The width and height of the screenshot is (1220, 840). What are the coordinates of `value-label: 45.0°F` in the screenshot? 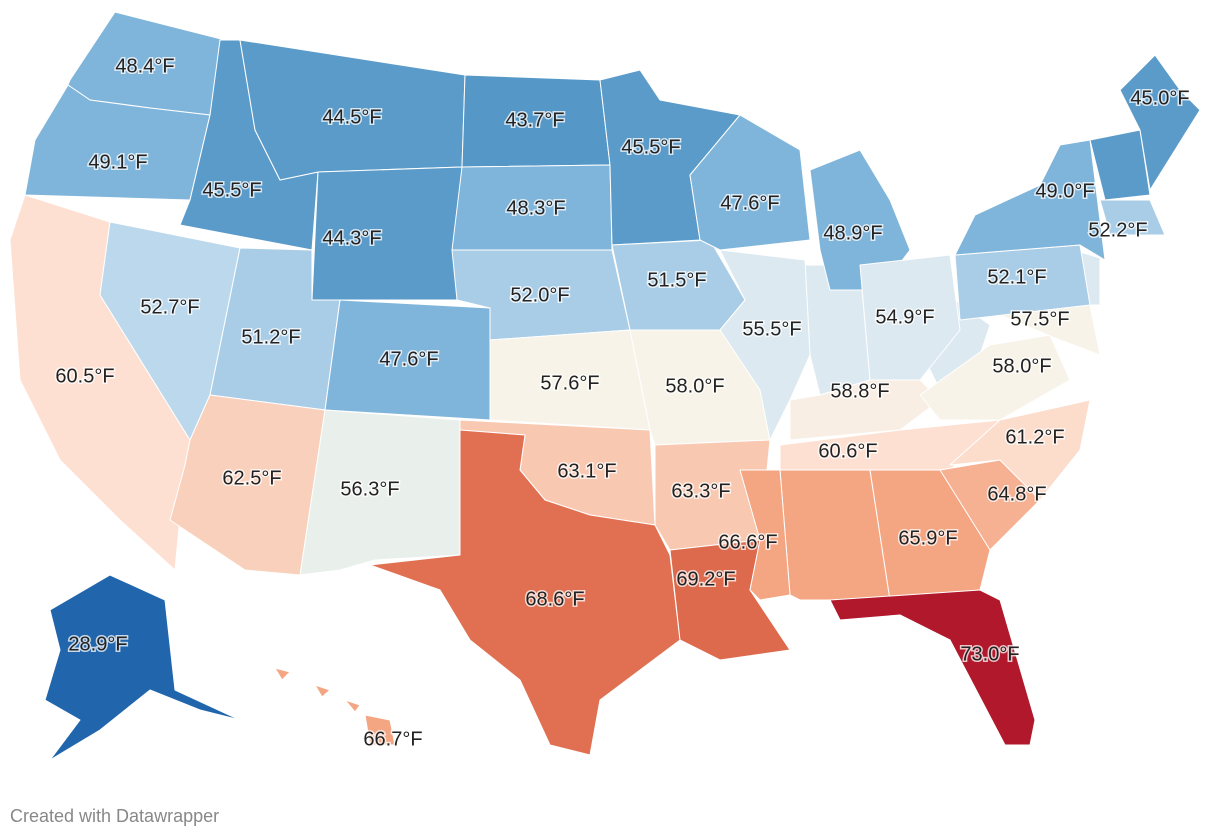 It's located at (1159, 98).